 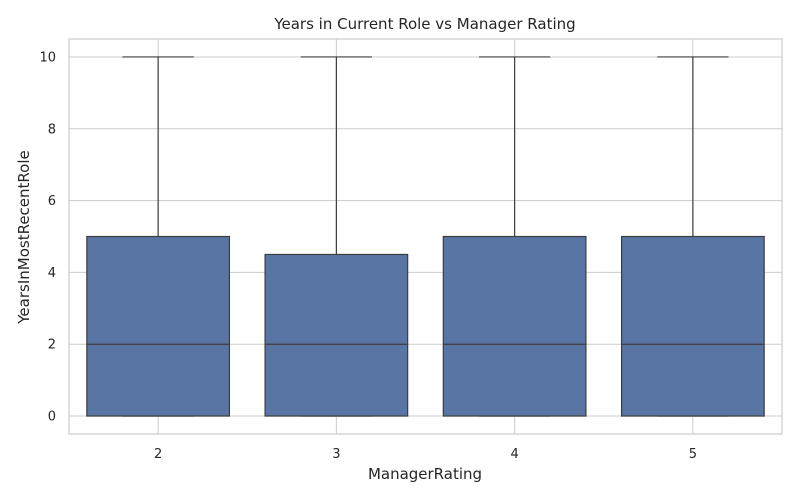 What do you see at coordinates (158, 454) in the screenshot?
I see `x-tick-label: 2` at bounding box center [158, 454].